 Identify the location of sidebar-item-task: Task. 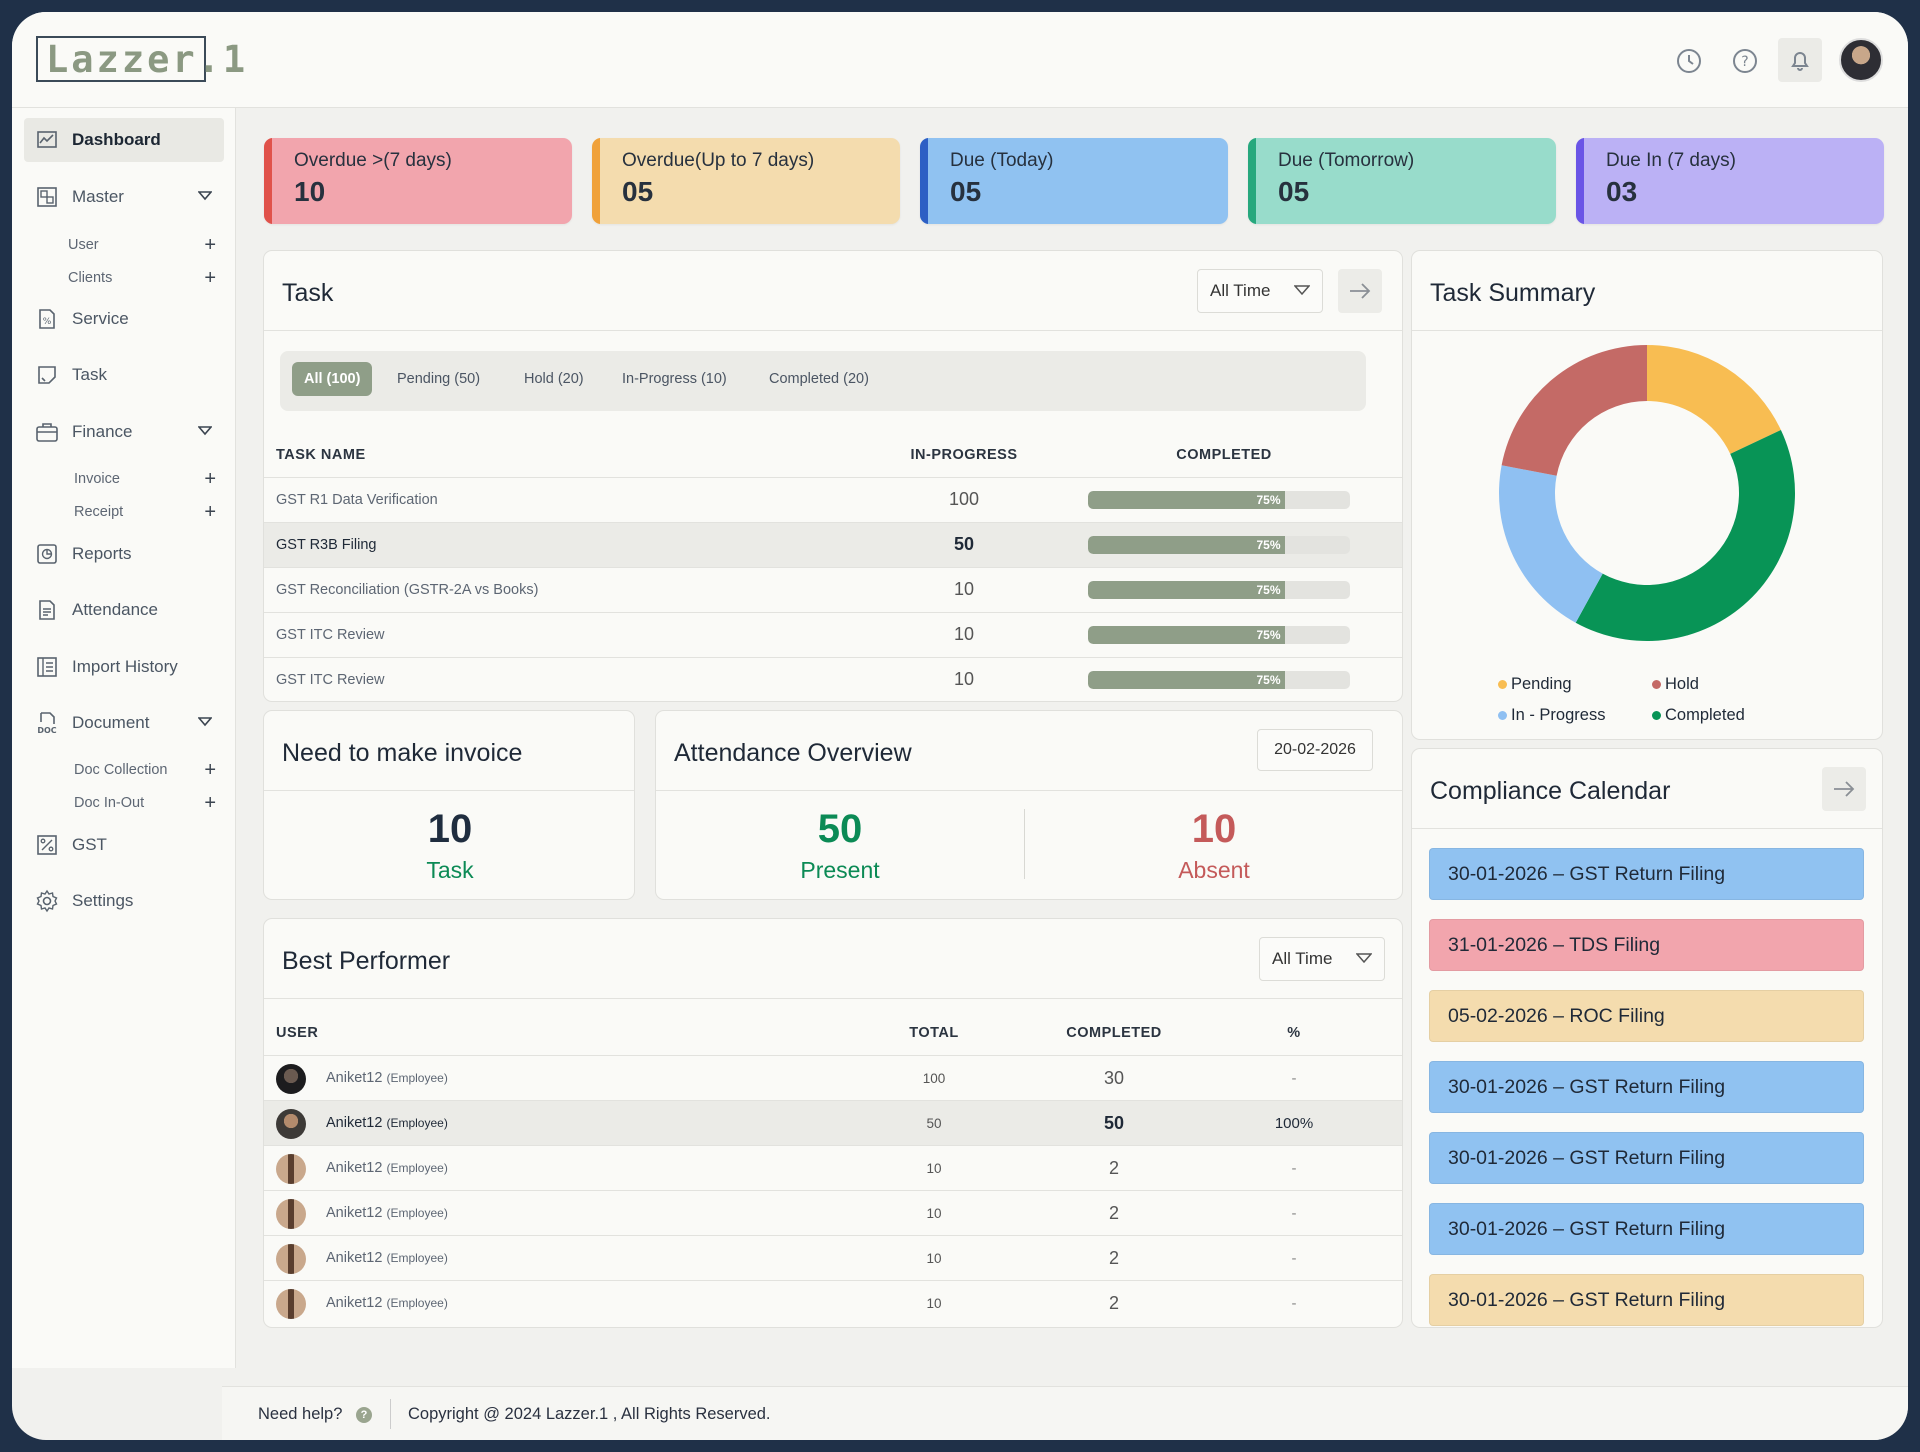
(124, 375).